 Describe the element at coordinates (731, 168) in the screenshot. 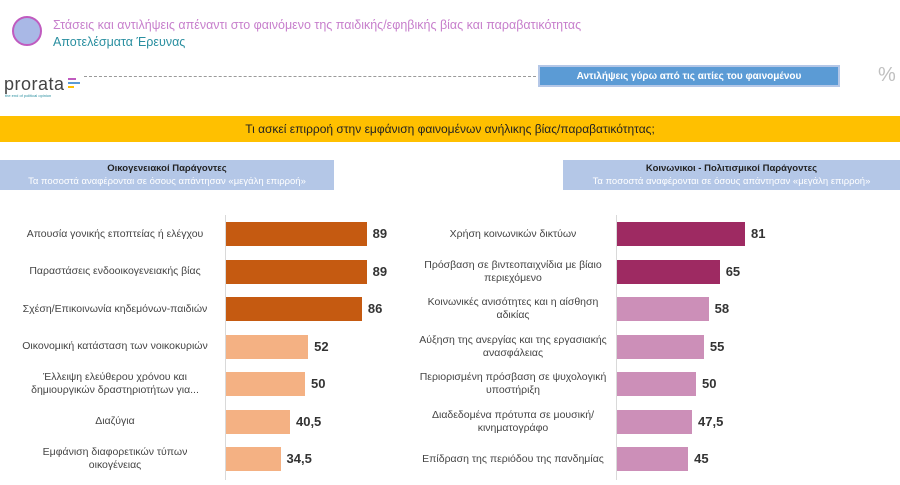

I see `right-panel-title: Κοινωνικοι - Πολιτισμικοί Παράγοντες` at that location.